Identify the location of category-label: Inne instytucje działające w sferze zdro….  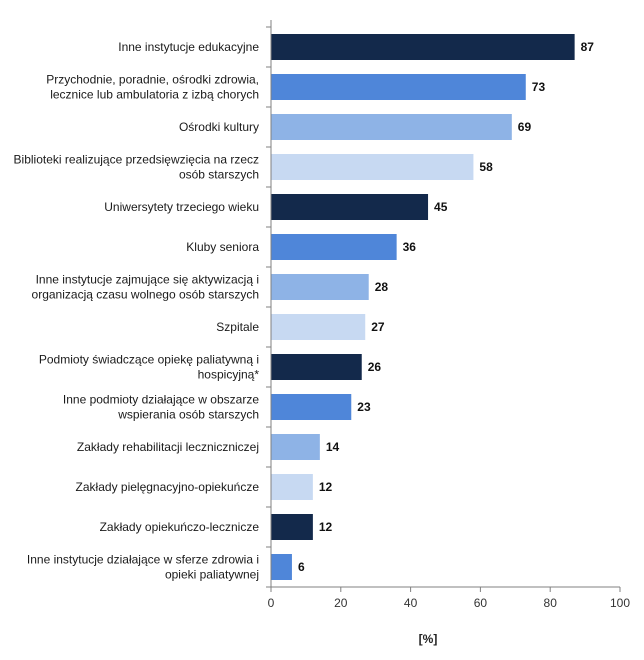
(143, 567).